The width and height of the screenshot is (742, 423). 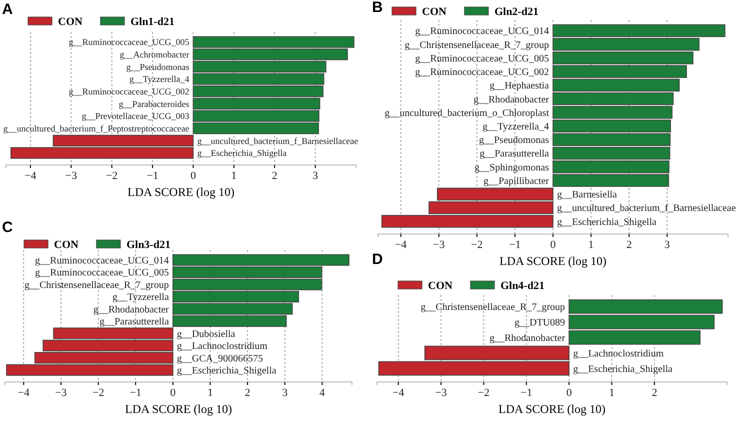 I want to click on y-tick-label: g__Dubosiella, so click(x=206, y=334).